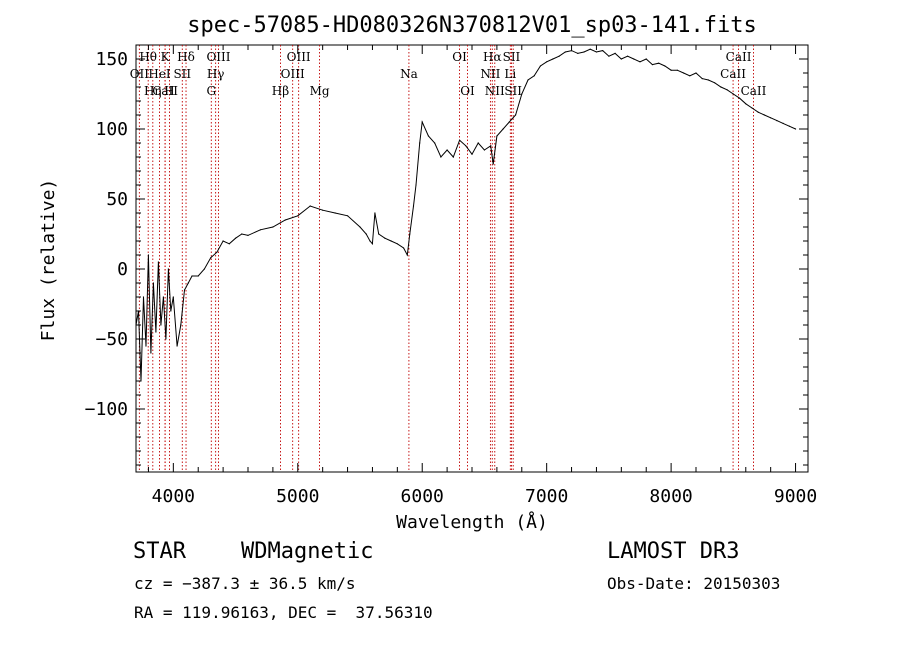 This screenshot has height=649, width=900. I want to click on y-tick-label: −100, so click(106, 409).